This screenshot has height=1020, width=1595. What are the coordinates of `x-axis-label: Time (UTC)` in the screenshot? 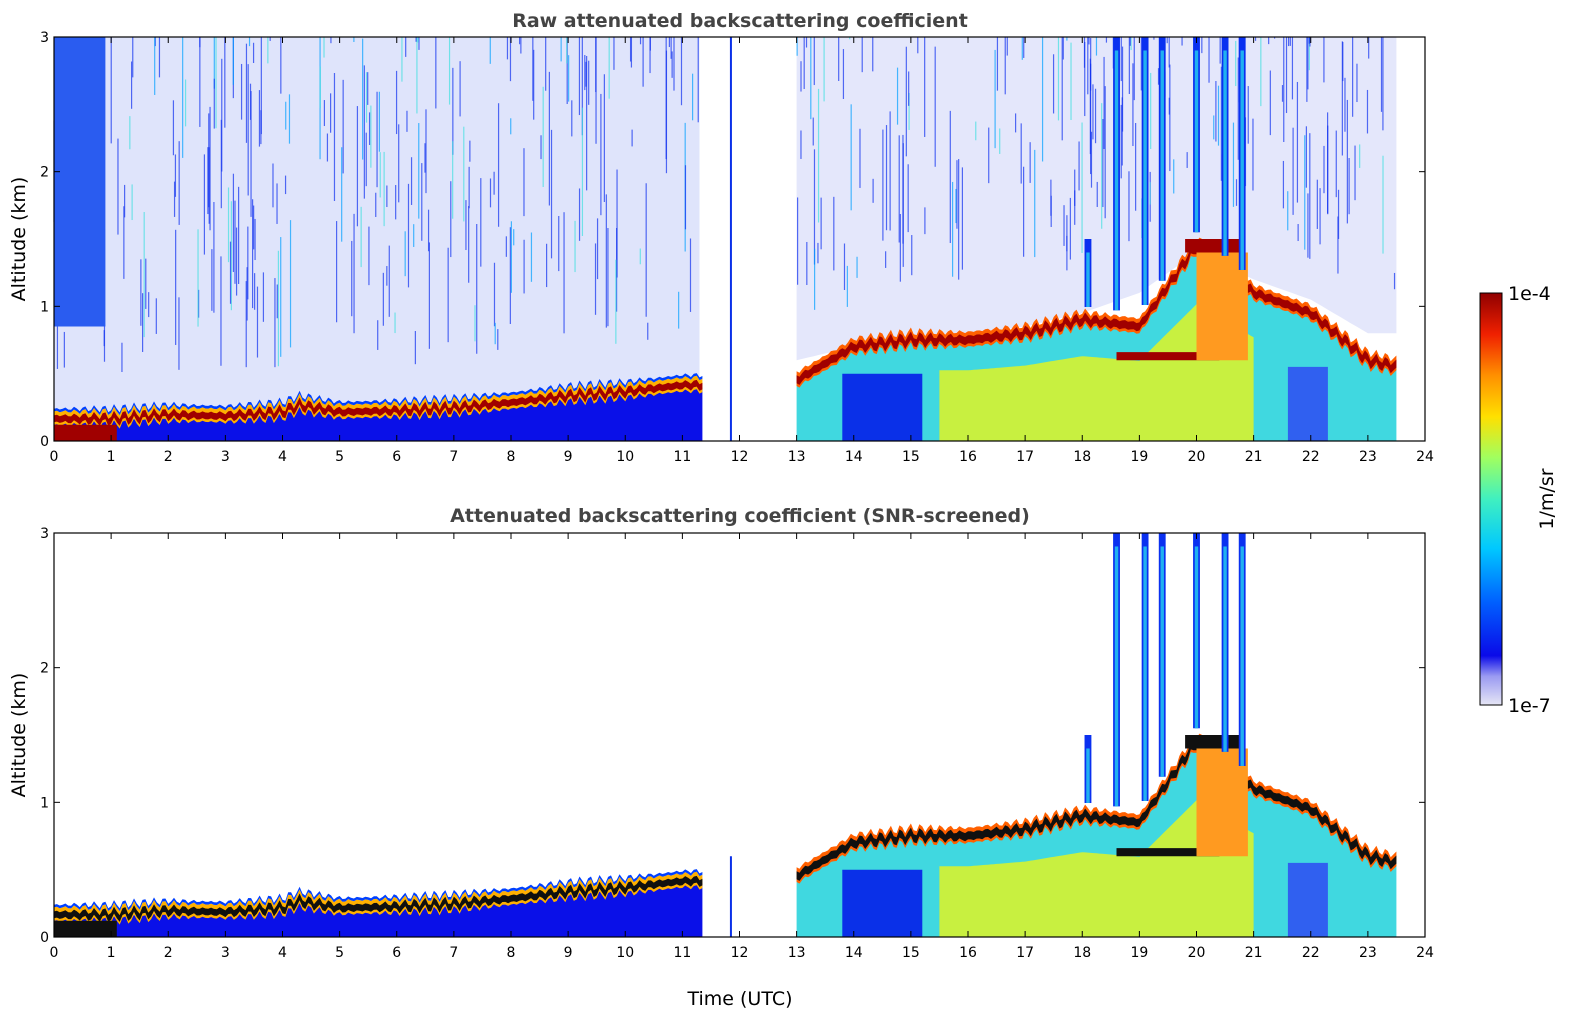 It's located at (739, 999).